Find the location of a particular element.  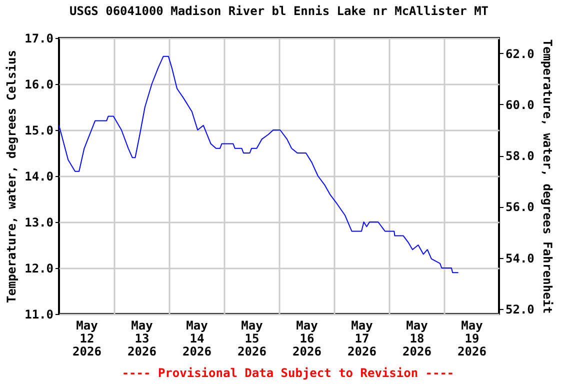

y-tick-label: 16.0 is located at coordinates (39, 85).